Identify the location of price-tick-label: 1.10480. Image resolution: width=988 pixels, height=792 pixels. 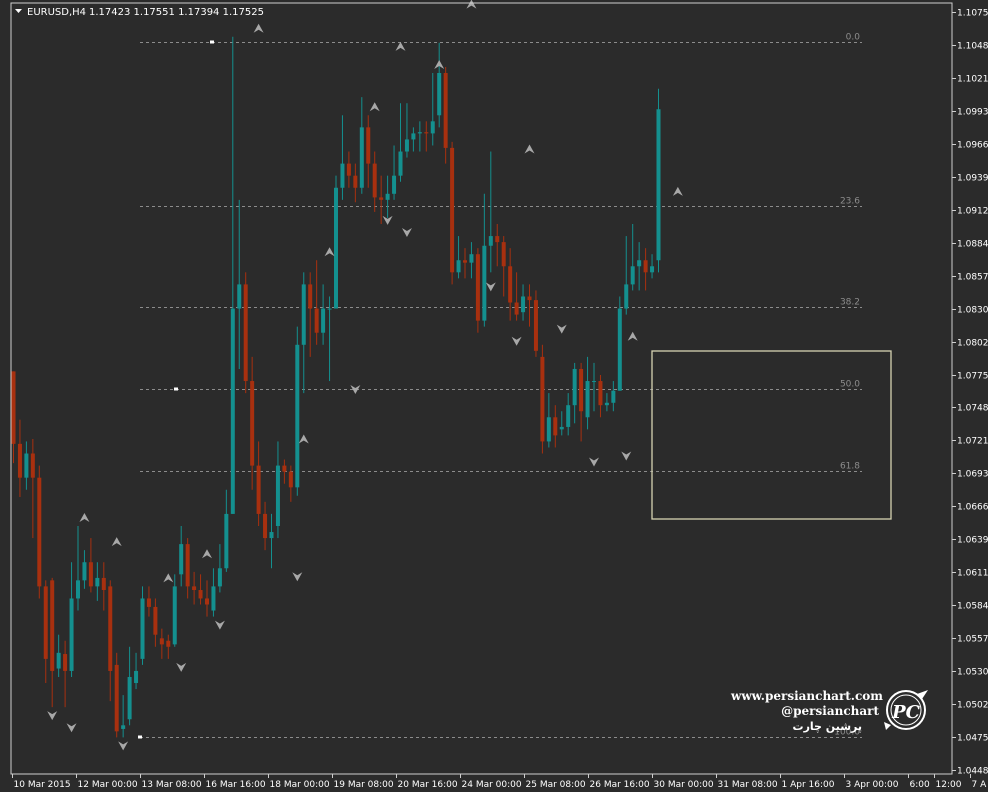
(972, 47).